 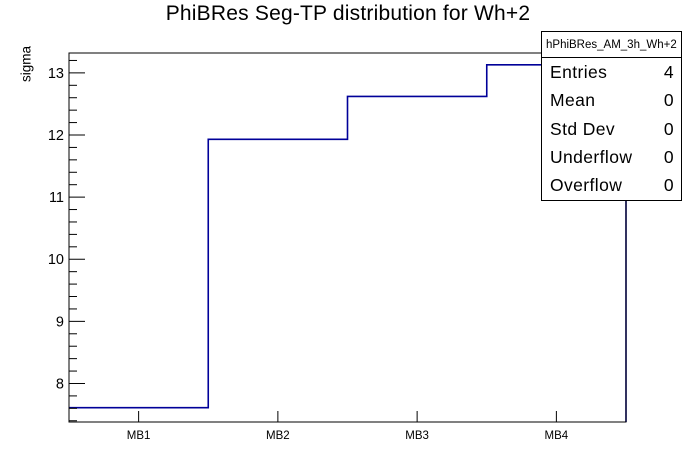 What do you see at coordinates (611, 100) in the screenshot?
I see `stats-row-mean: Mean 0` at bounding box center [611, 100].